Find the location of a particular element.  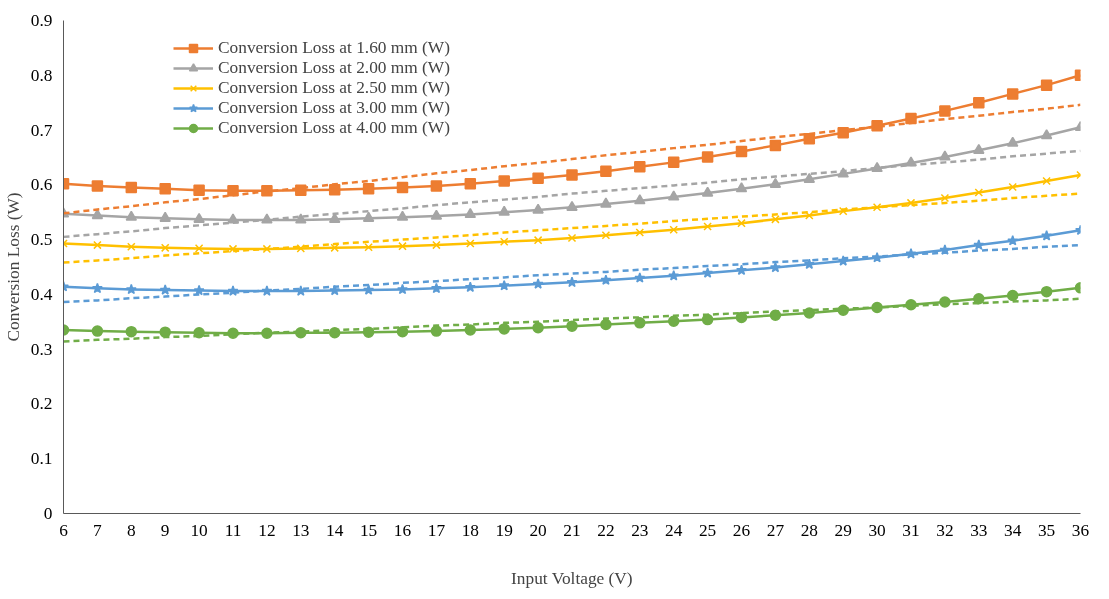

x-axis-title: Input Voltage (V) is located at coordinates (572, 578).